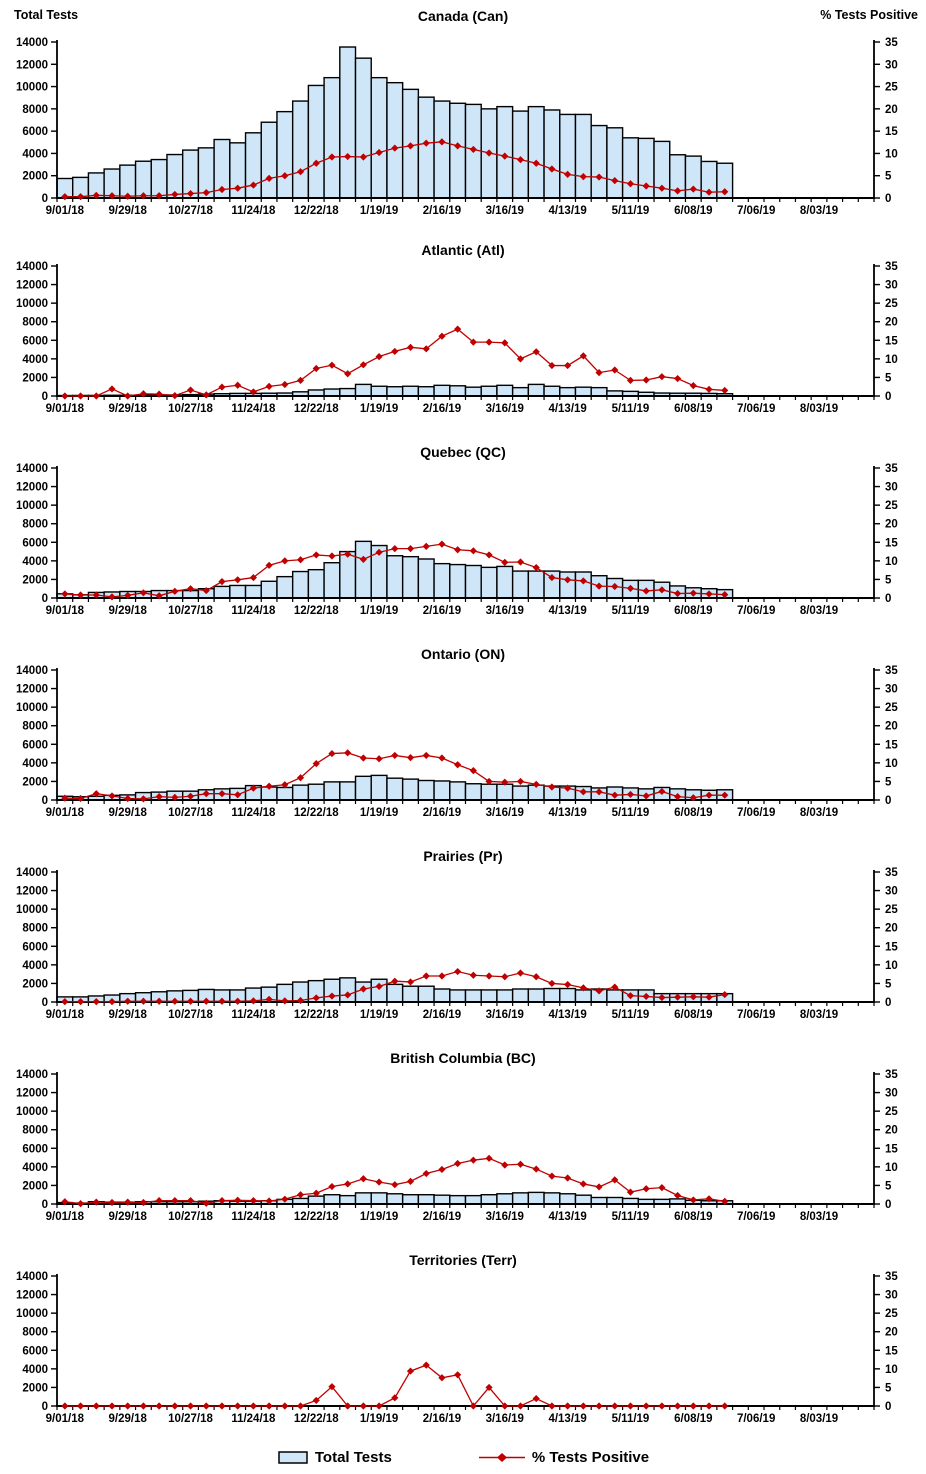 This screenshot has width=926, height=1474. I want to click on line-marker-icon, so click(501, 1457).